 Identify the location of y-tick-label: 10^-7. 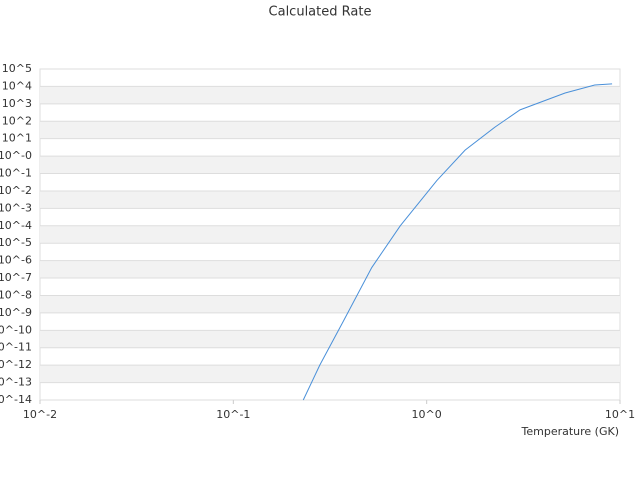
(16, 277).